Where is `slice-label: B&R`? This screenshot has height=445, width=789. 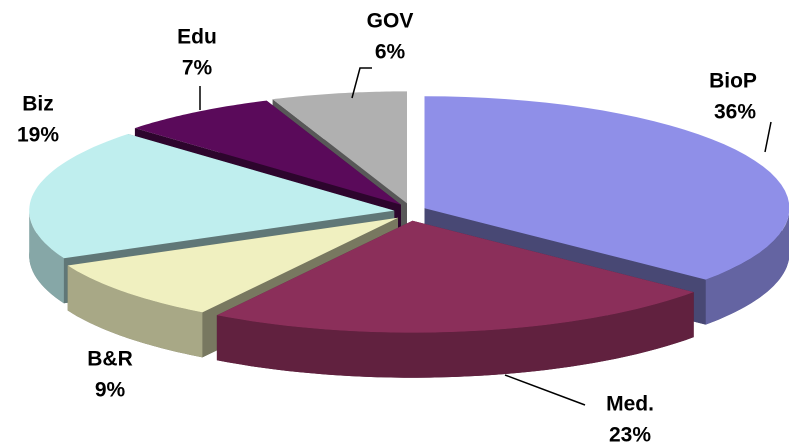 slice-label: B&R is located at coordinates (110, 359).